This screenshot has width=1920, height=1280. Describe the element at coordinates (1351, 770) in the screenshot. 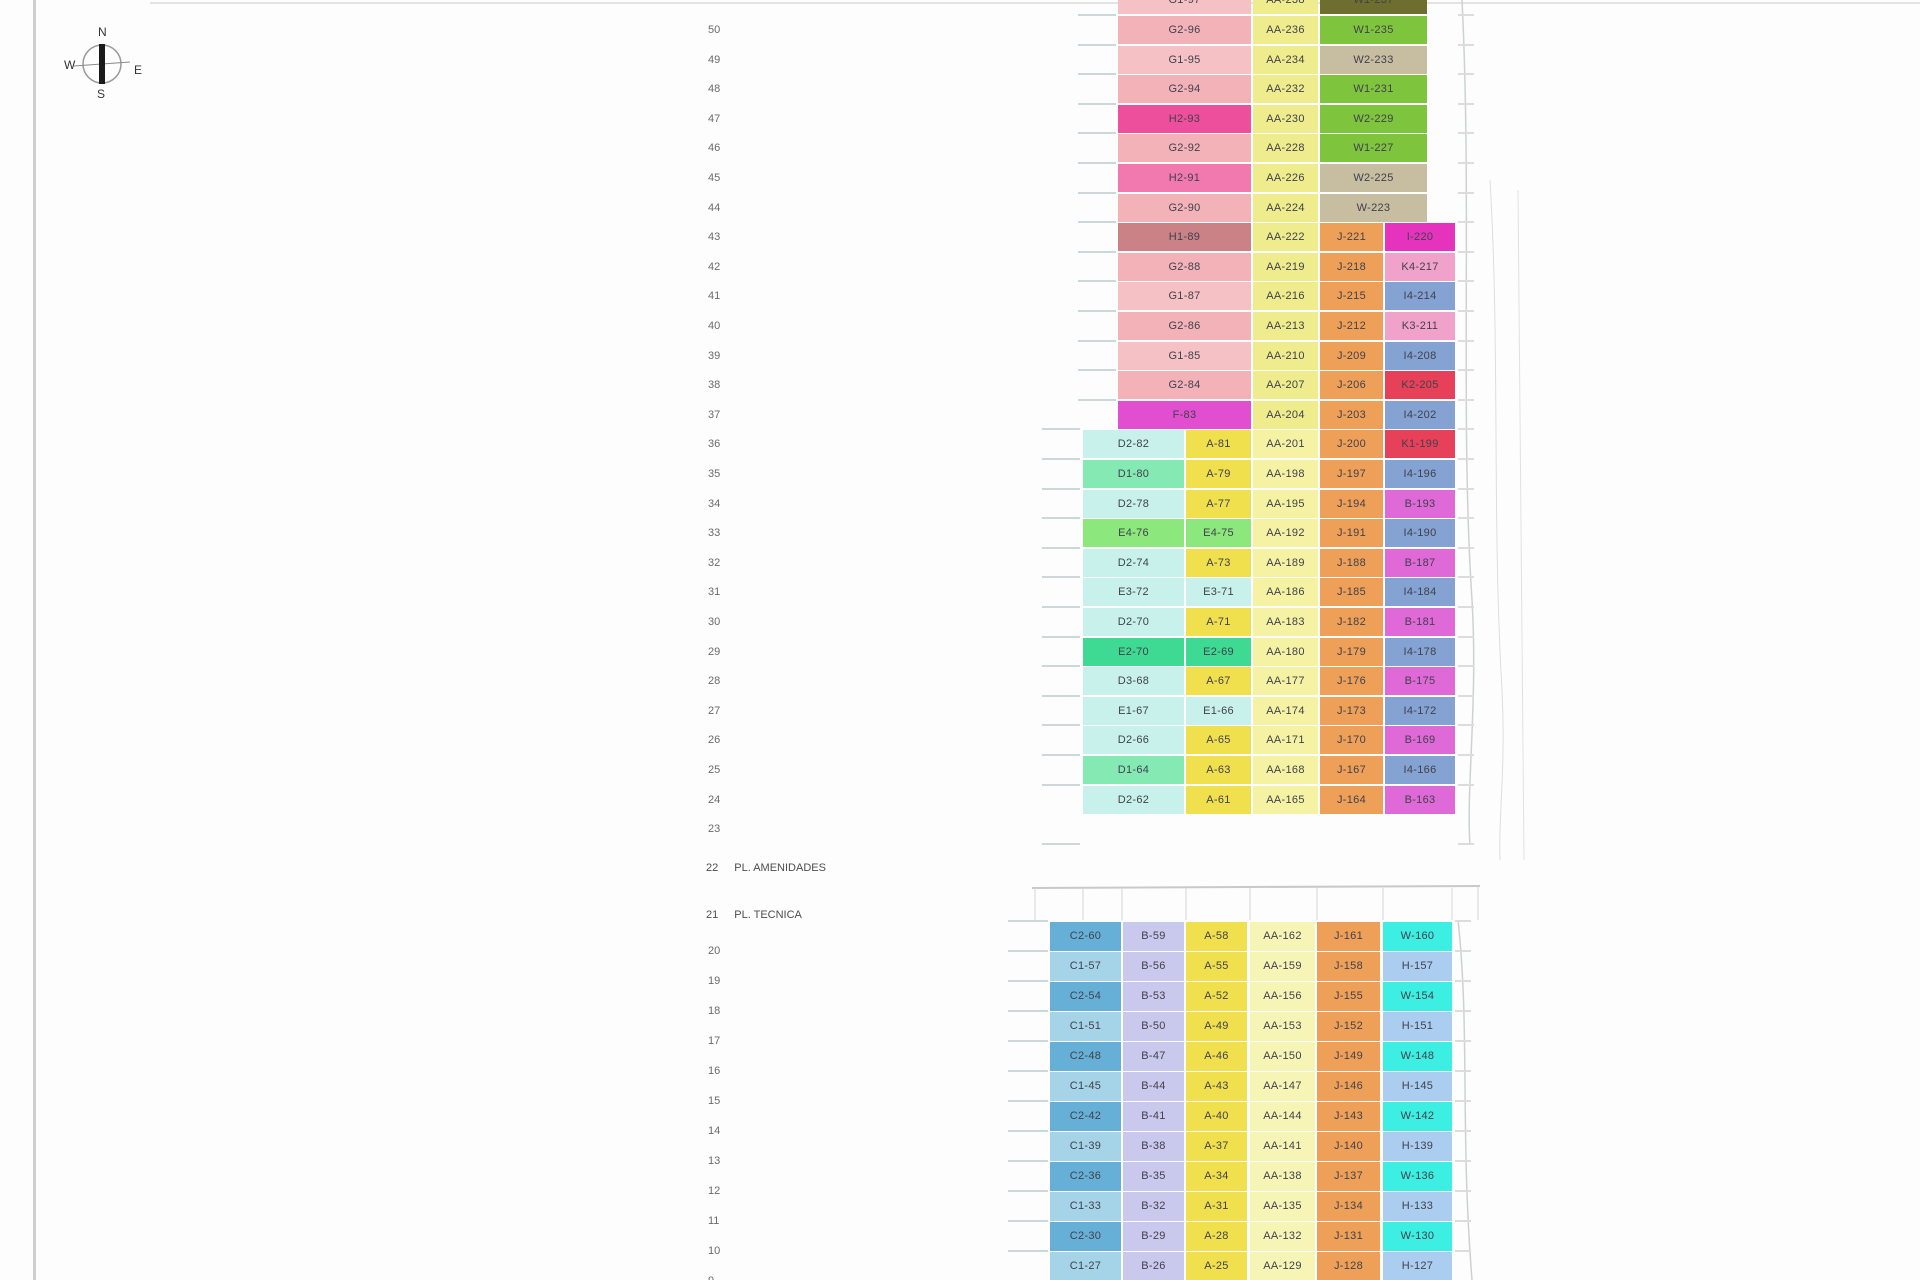

I see `upper-unit-cell: J-167` at that location.